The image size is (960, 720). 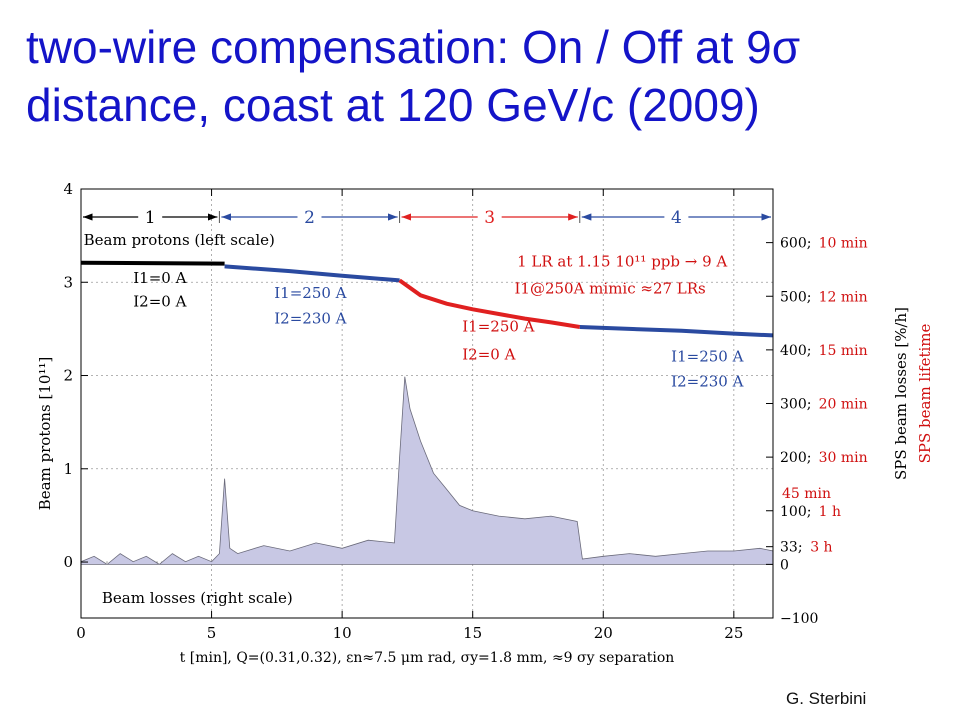 I want to click on y-axis-label-left: Beam protons [10¹¹], so click(x=45, y=434).